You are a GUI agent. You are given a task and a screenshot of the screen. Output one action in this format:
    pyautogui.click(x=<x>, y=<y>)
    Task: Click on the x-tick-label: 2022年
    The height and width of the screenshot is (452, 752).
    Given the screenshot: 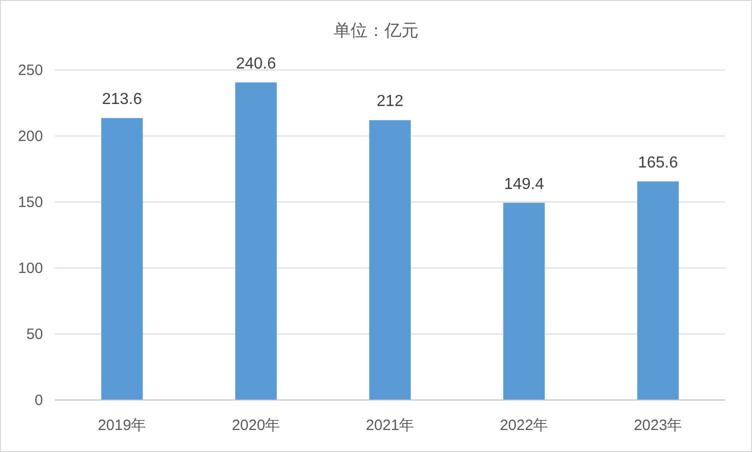 What is the action you would take?
    pyautogui.click(x=524, y=425)
    